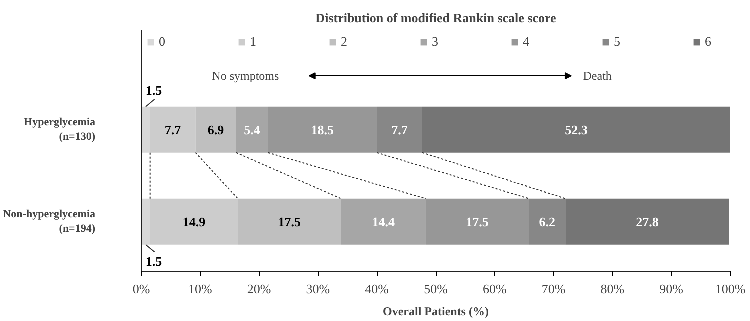  I want to click on data-label: 18.5, so click(322, 130).